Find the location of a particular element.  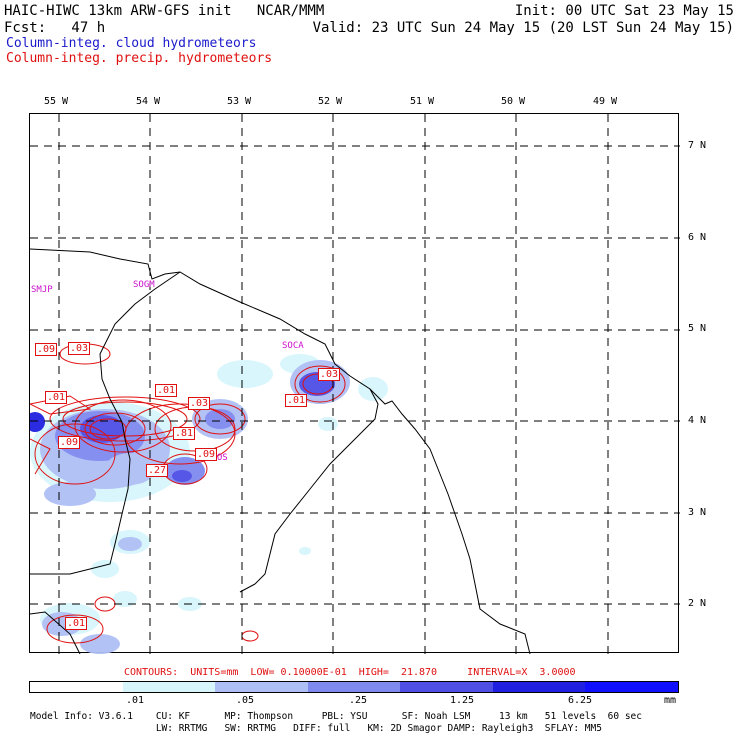

lat-label-2n: 2 N is located at coordinates (697, 603).